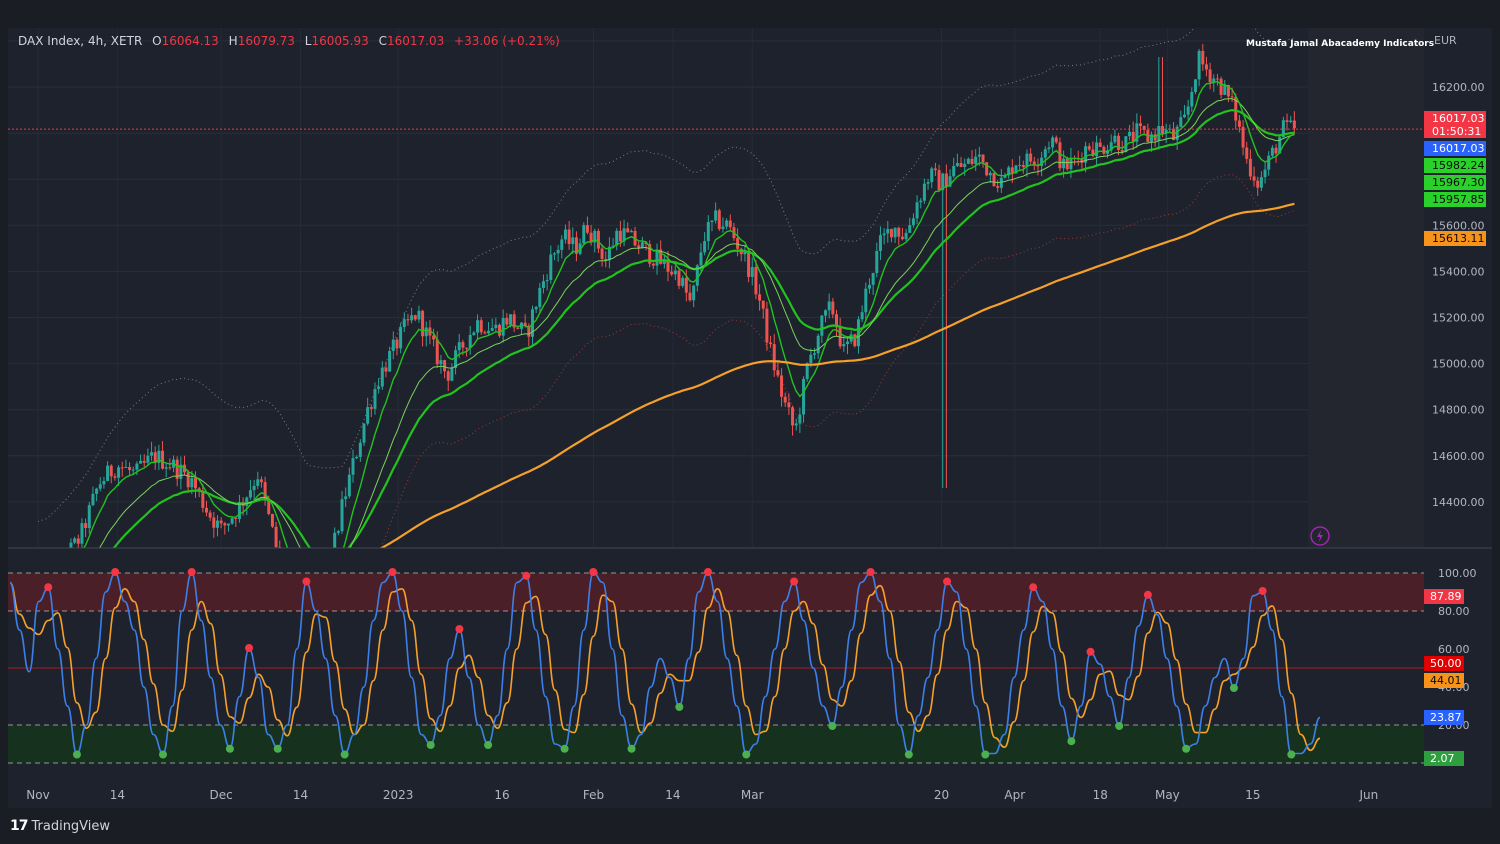 The height and width of the screenshot is (844, 1500). I want to click on overbought-zone, so click(716, 592).